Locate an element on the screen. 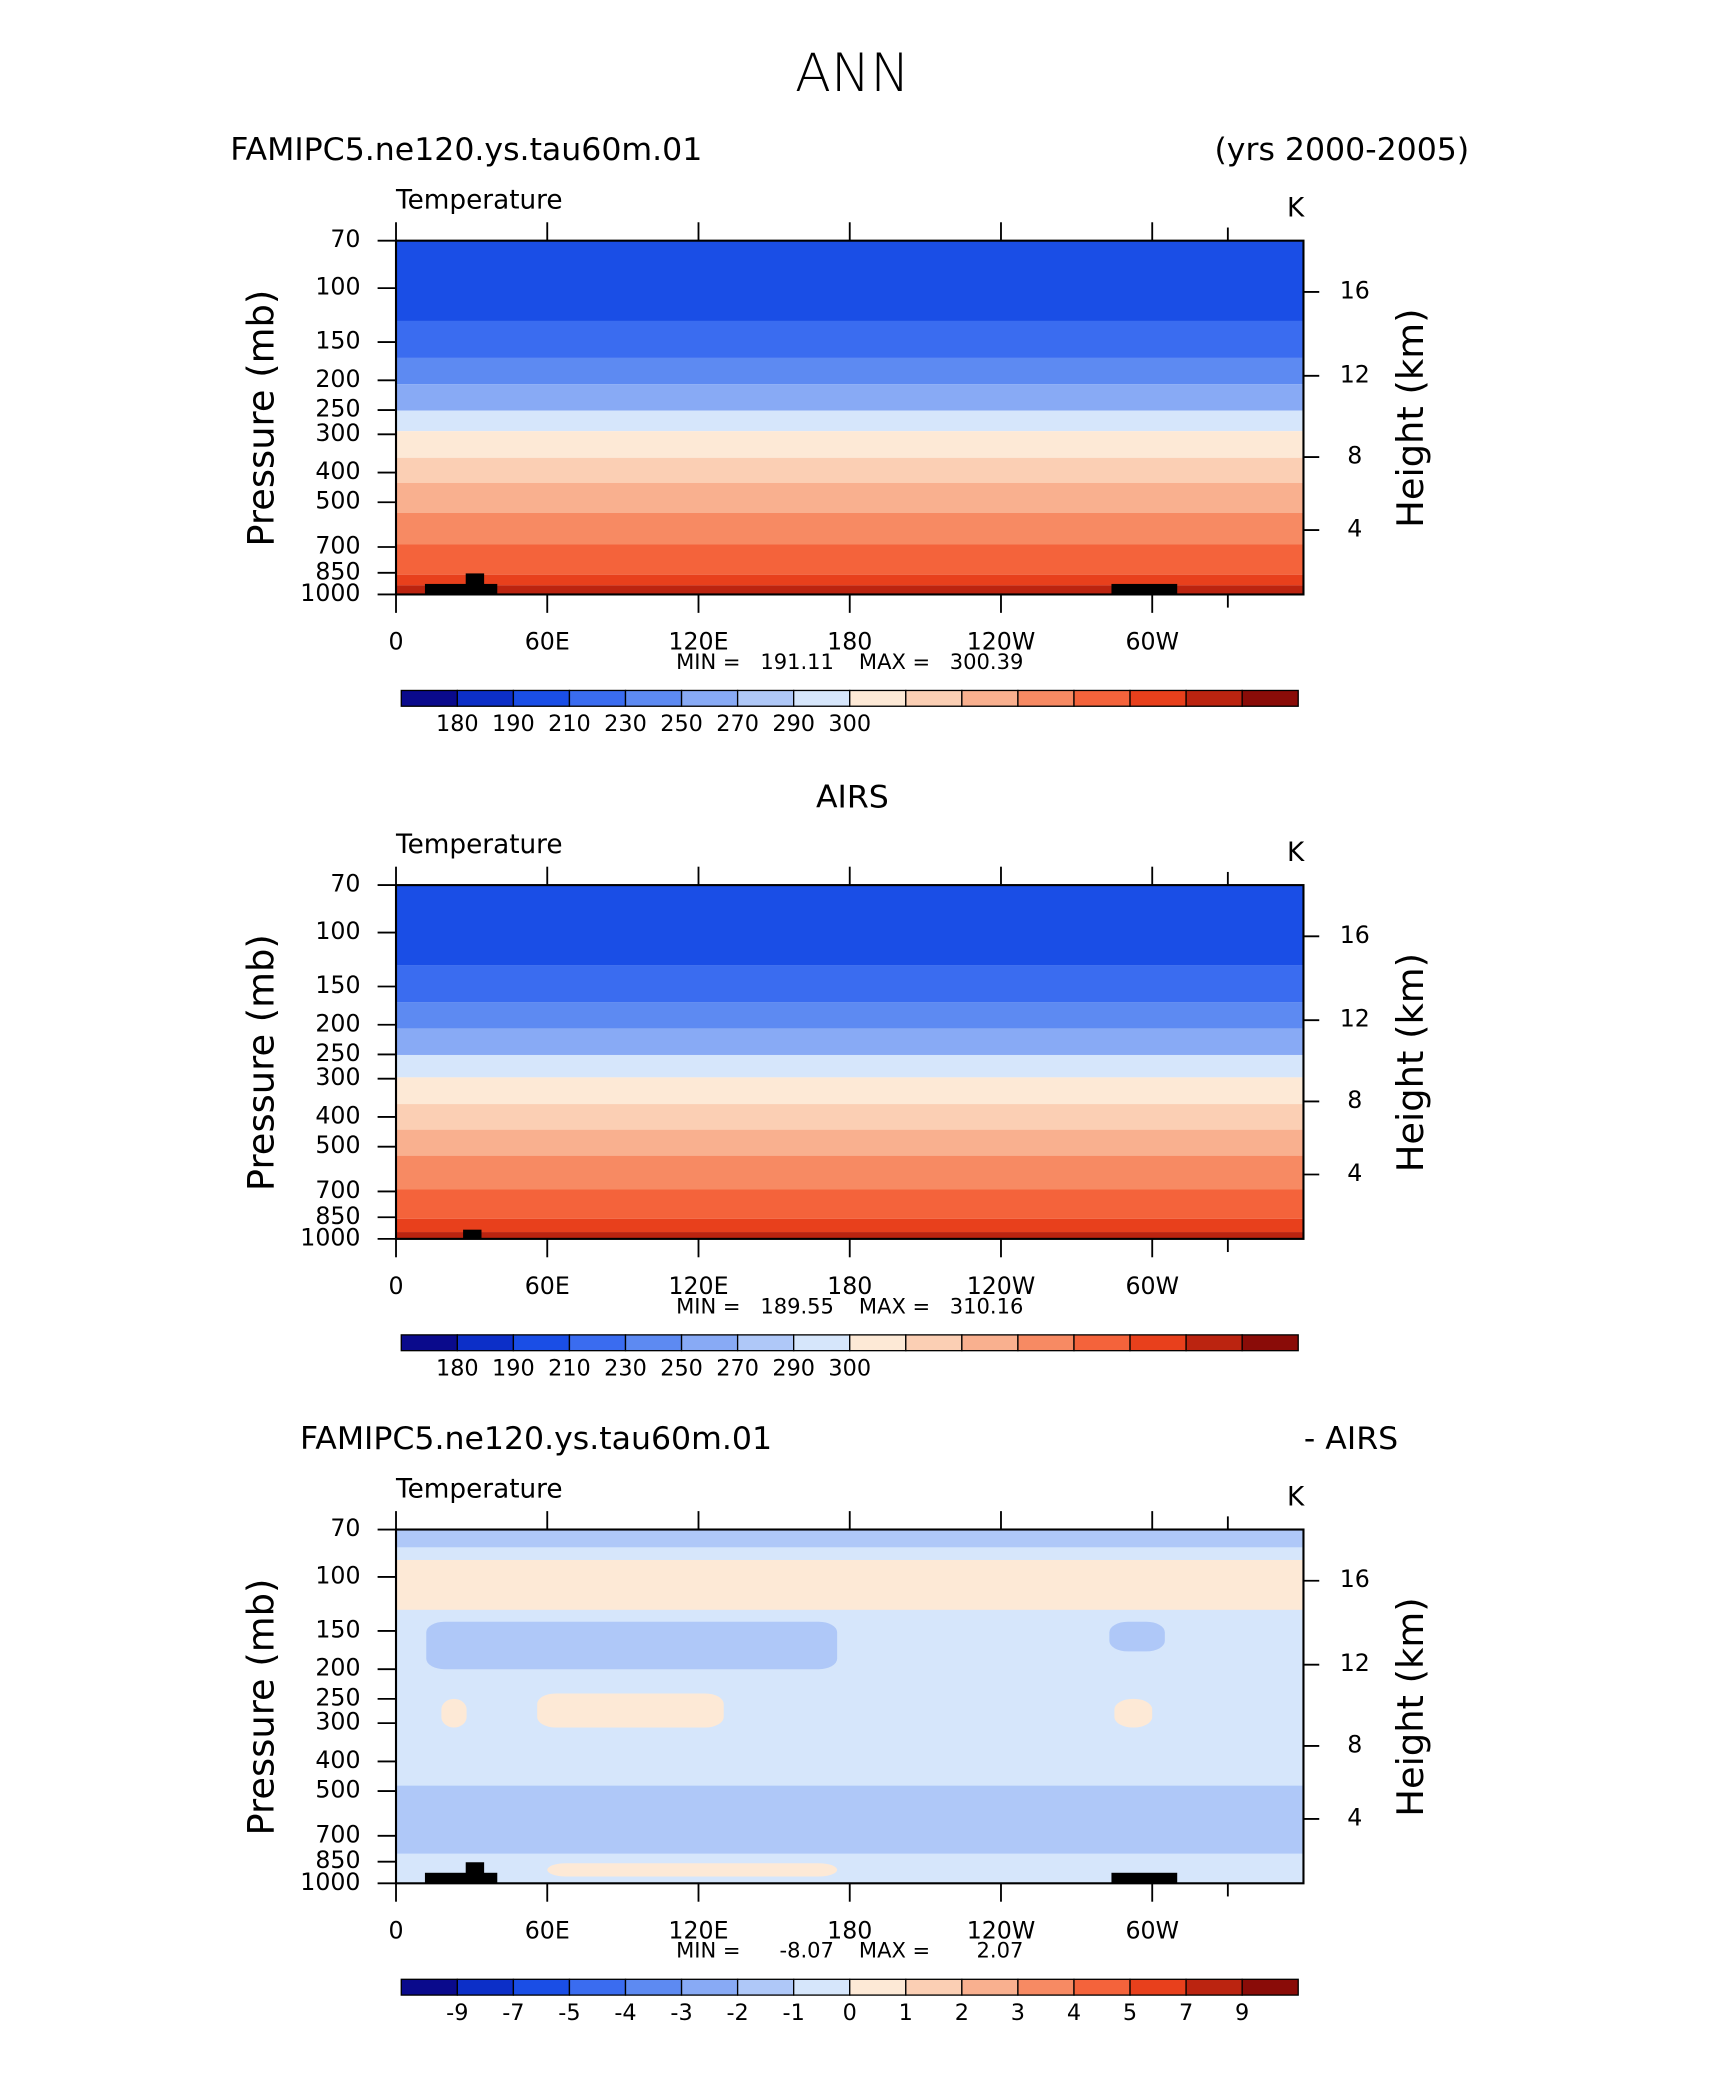 The image size is (1710, 2074). colorbar-label: 230 is located at coordinates (625, 724).